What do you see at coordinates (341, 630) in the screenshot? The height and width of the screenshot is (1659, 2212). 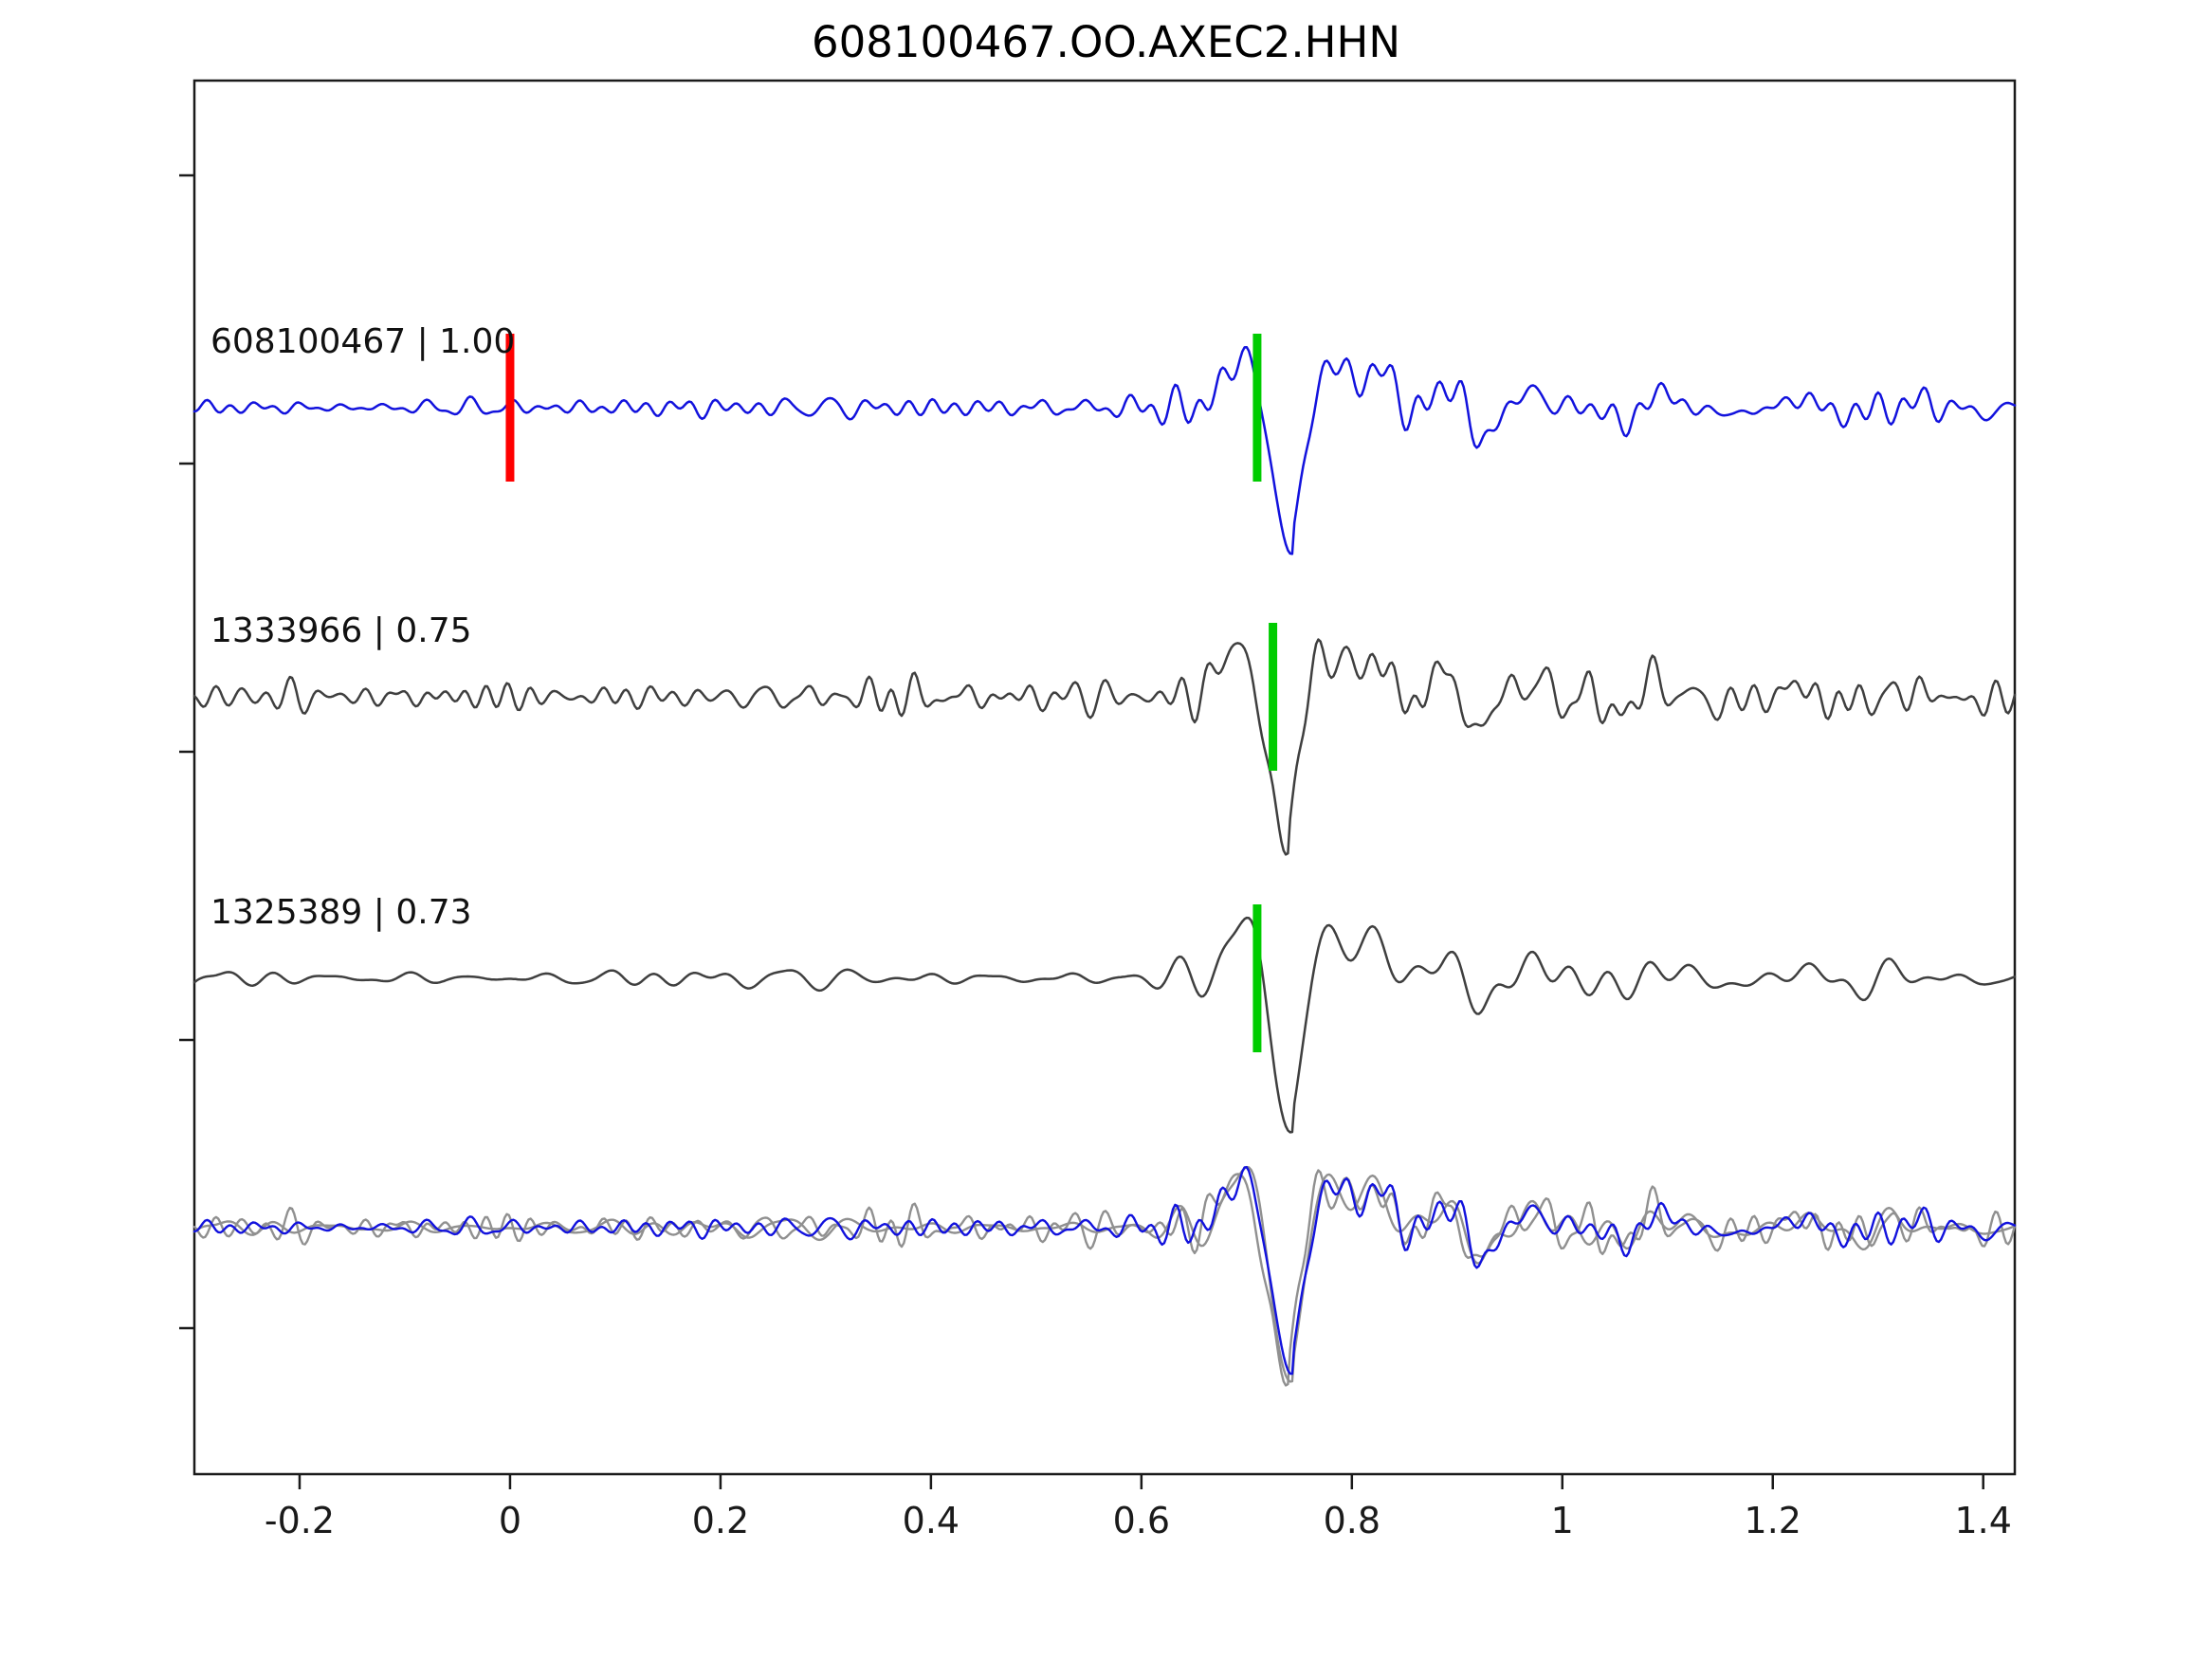 I see `trace-label: 1333966 | 0.75` at bounding box center [341, 630].